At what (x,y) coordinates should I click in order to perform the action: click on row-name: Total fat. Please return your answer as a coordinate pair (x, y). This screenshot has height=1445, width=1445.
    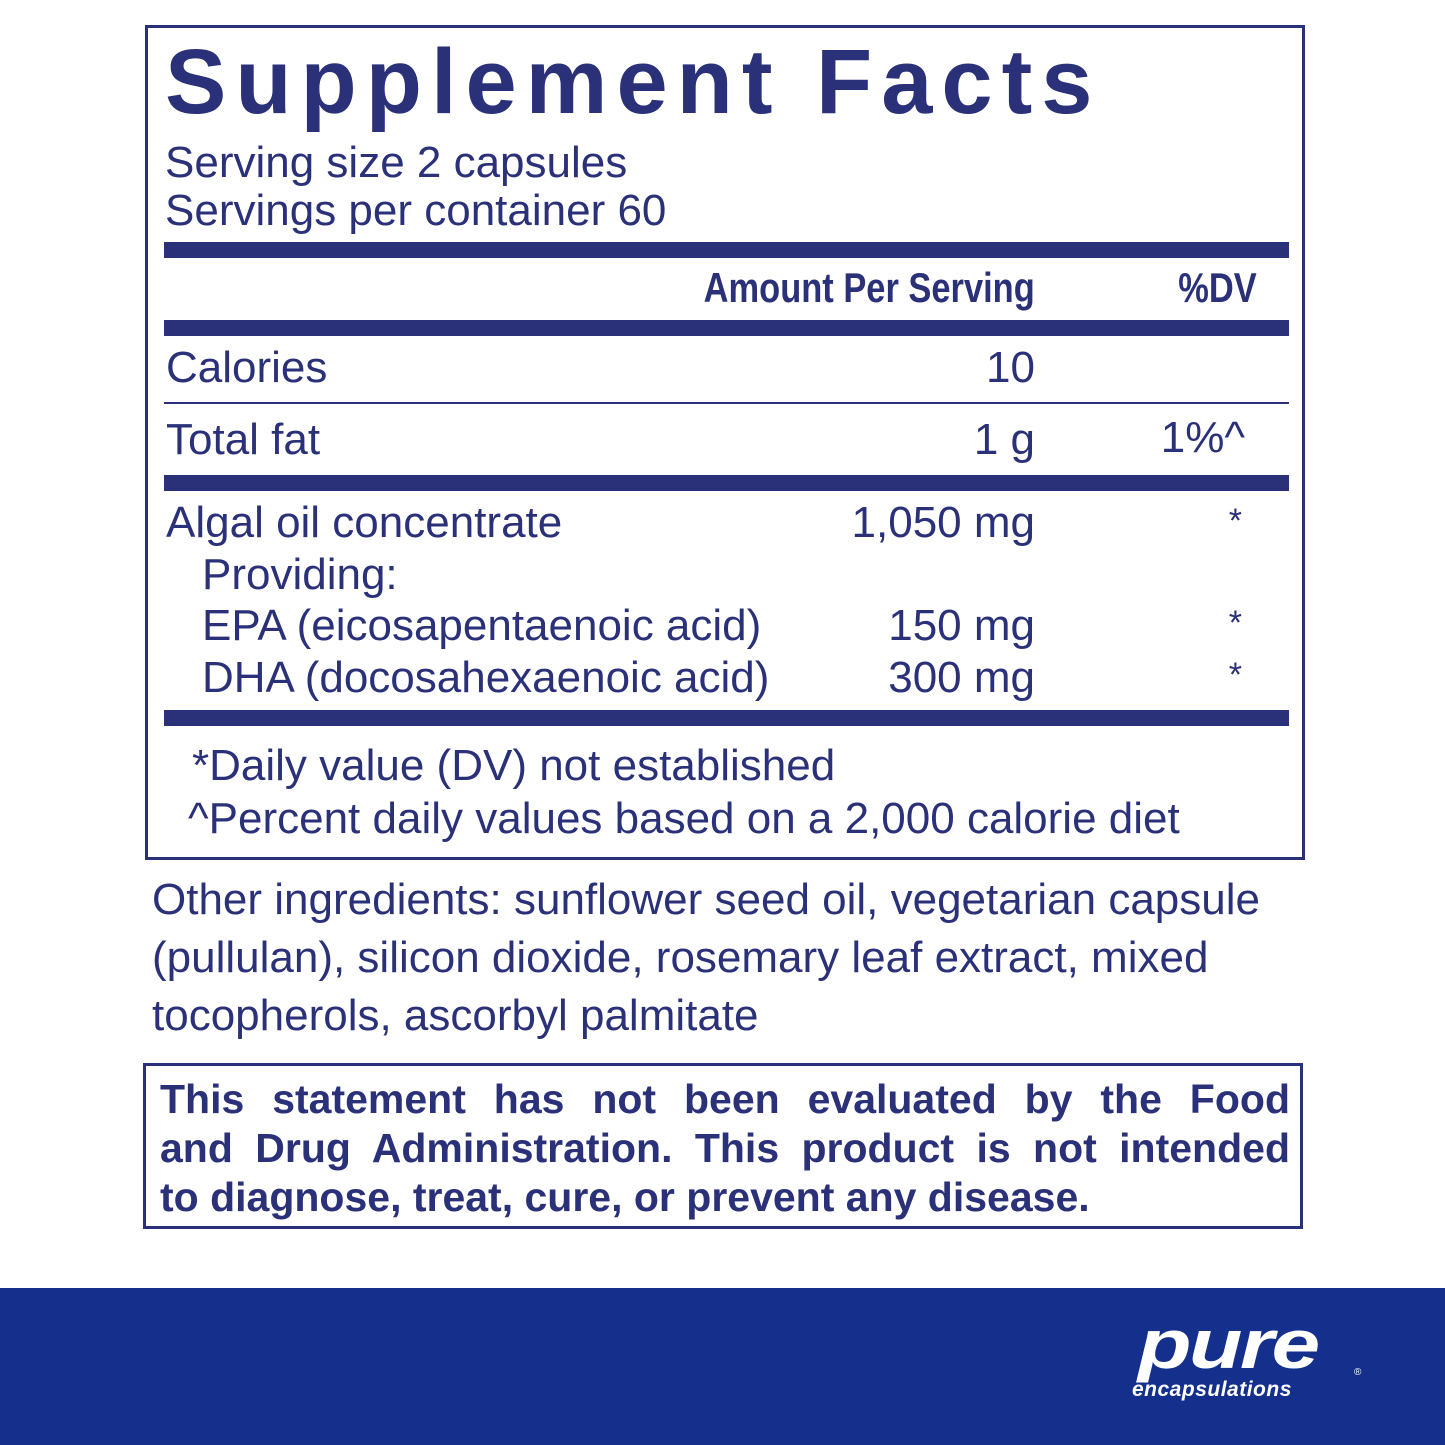
    Looking at the image, I should click on (243, 439).